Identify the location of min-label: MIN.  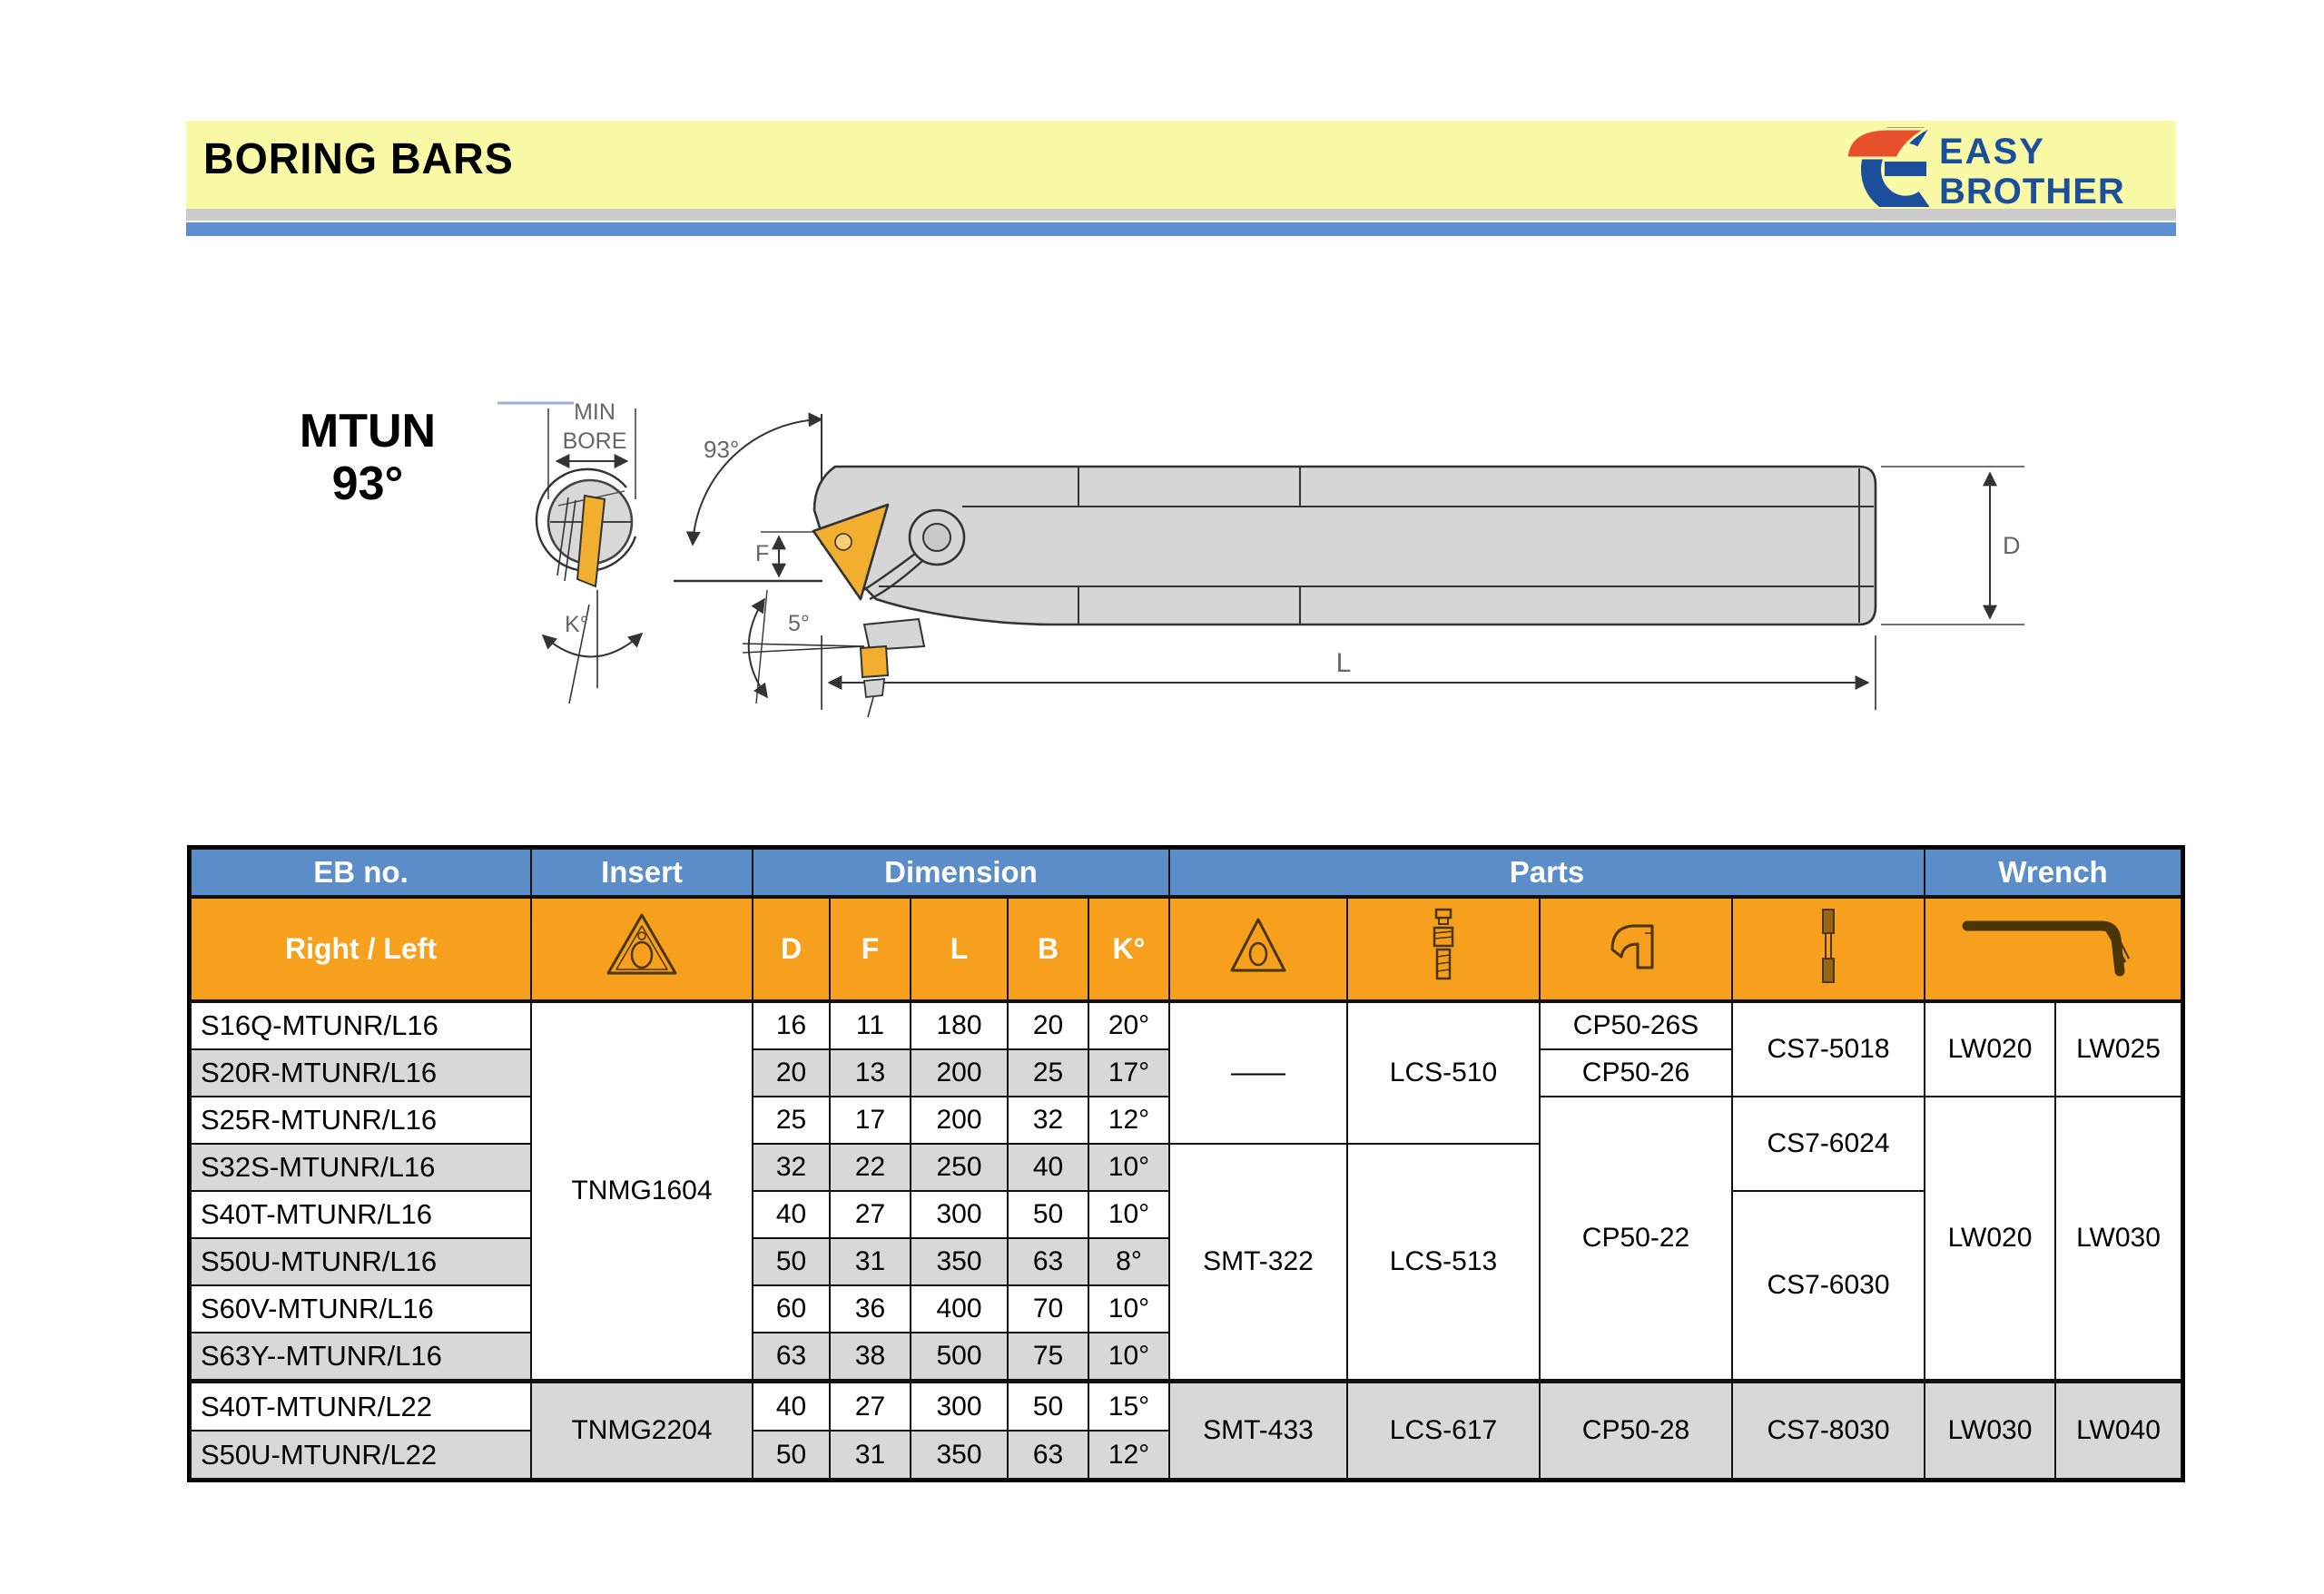
(594, 412).